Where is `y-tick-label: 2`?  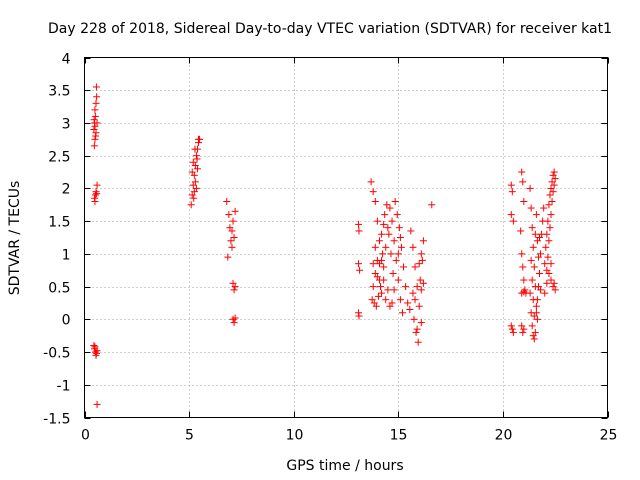
y-tick-label: 2 is located at coordinates (66, 190).